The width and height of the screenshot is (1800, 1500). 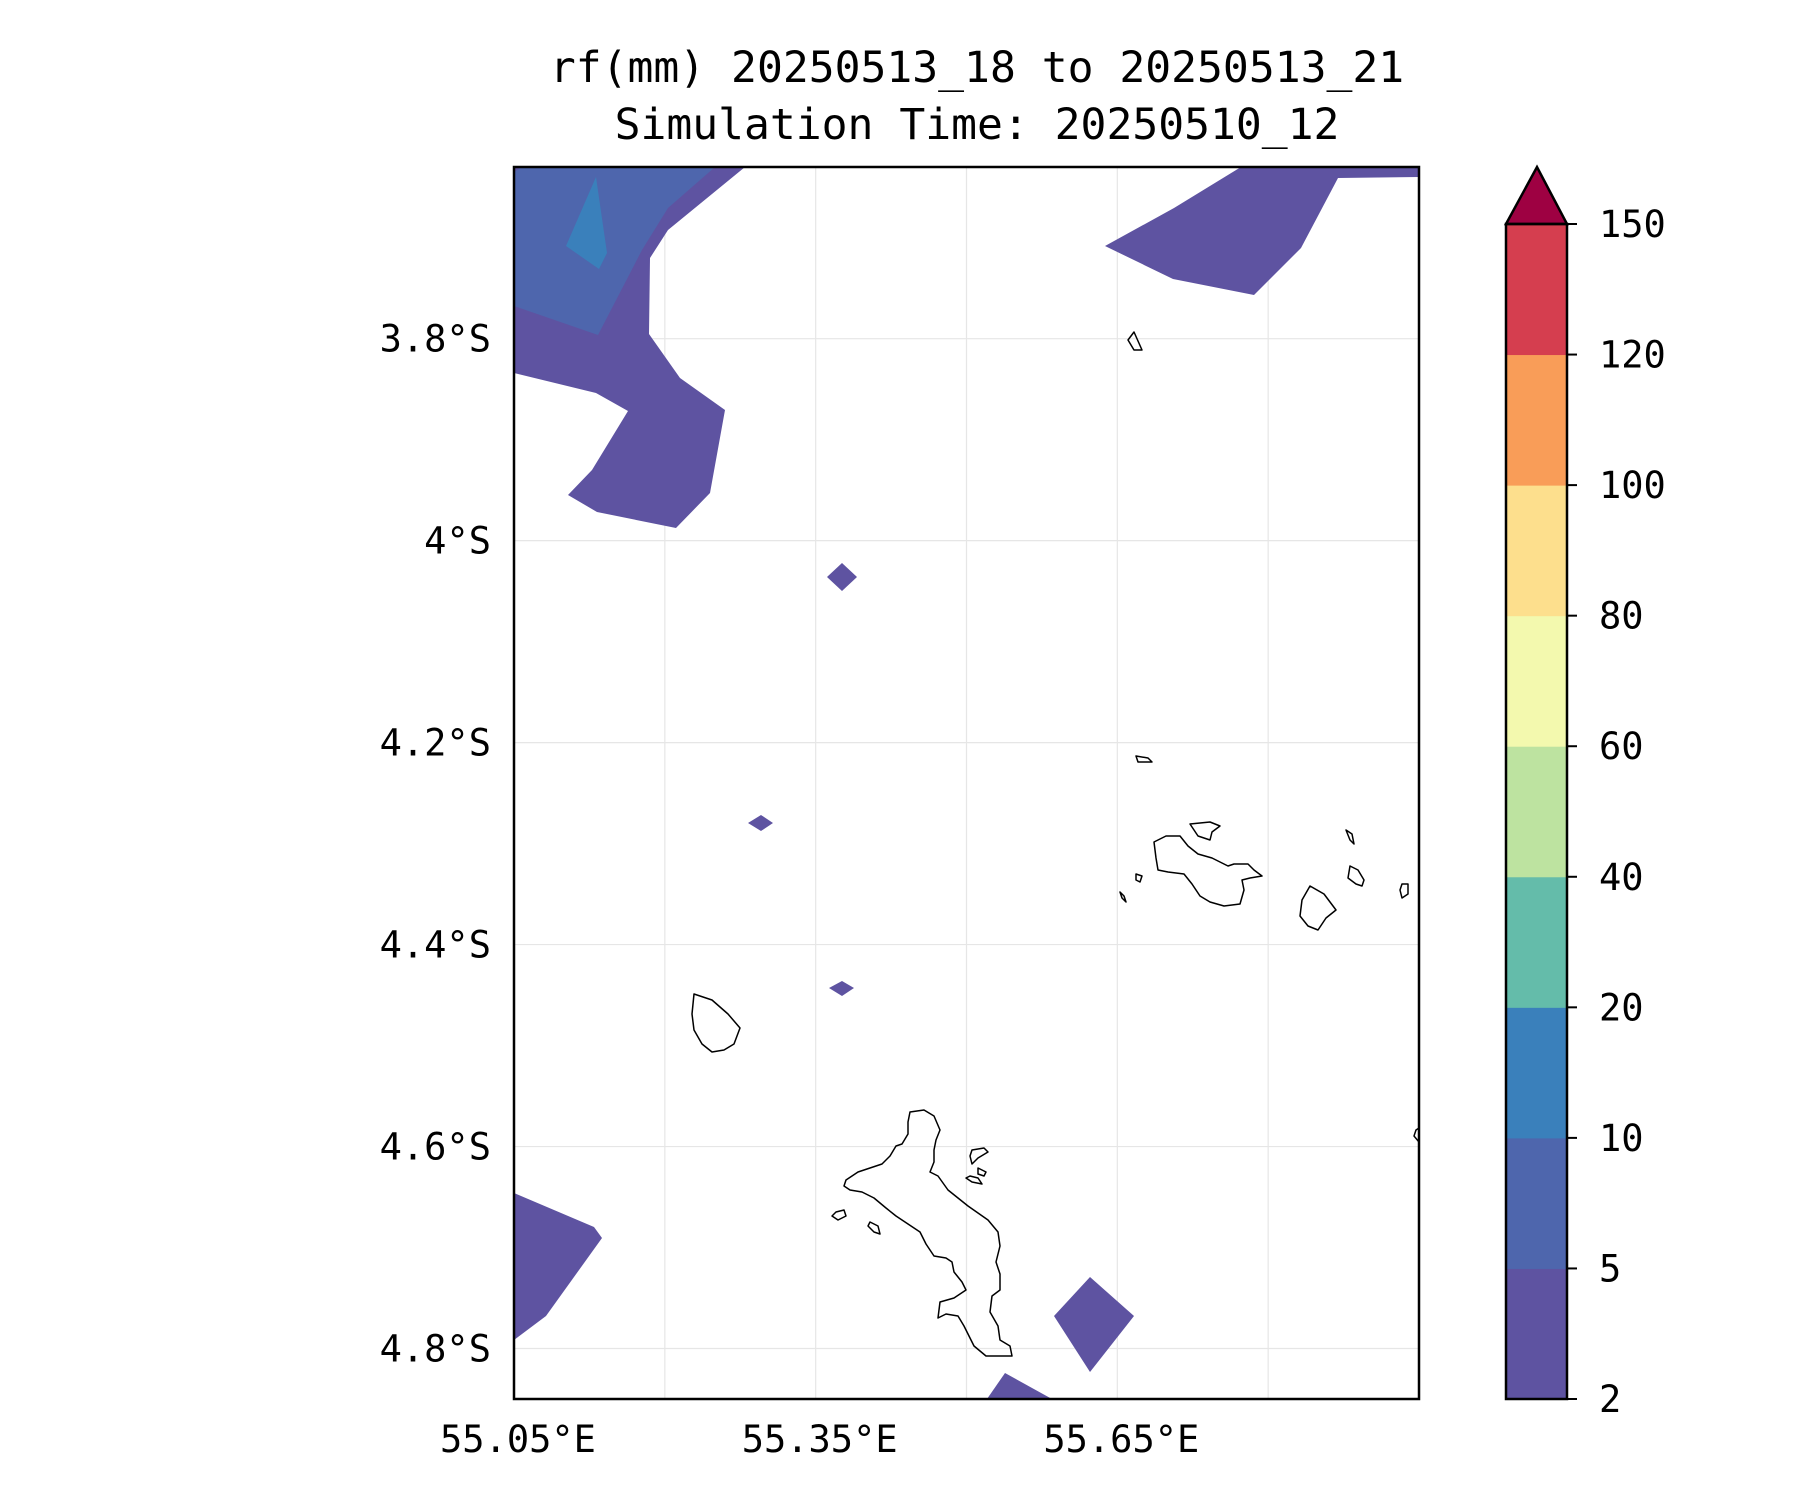 I want to click on rain-area-southwest, so click(x=558, y=1266).